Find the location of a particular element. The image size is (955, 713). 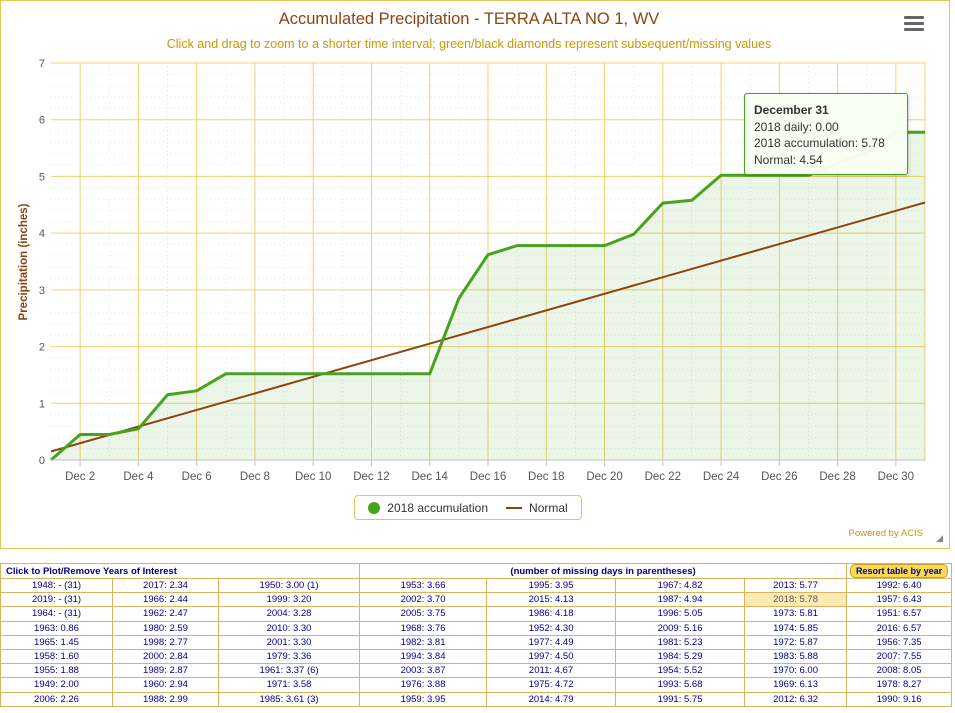

year-cell: 1951: 6.57 is located at coordinates (899, 614).